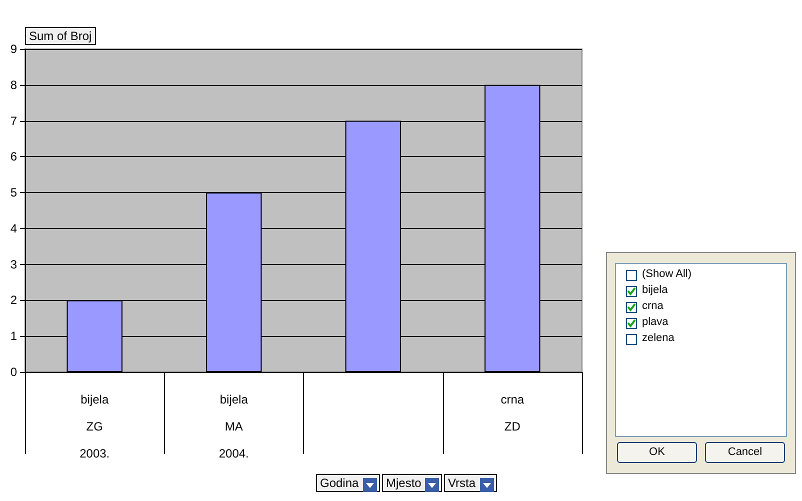  I want to click on y-tick-label: 8, so click(14, 85).